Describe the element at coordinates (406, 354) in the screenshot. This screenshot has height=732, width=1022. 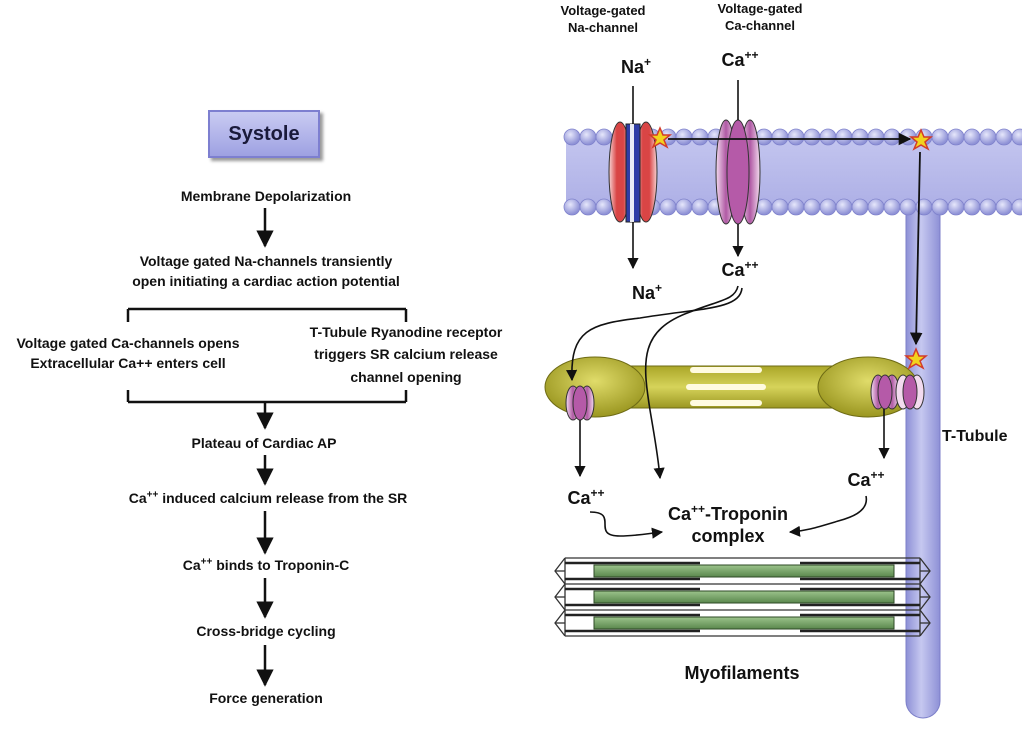
I see `branch-ryanodine-line2: triggers SR calcium release` at that location.